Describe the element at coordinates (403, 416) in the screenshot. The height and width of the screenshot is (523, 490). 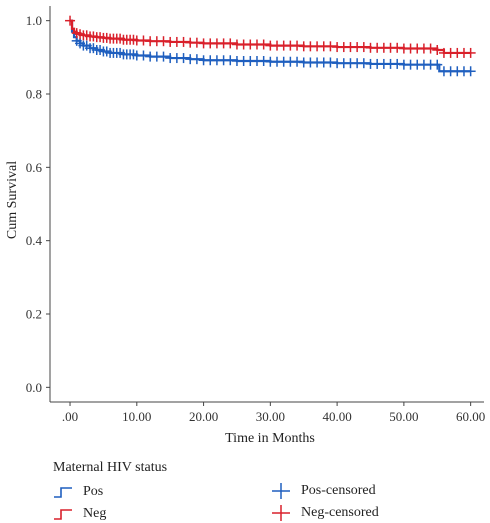
I see `x-tick-label: 50.00` at that location.